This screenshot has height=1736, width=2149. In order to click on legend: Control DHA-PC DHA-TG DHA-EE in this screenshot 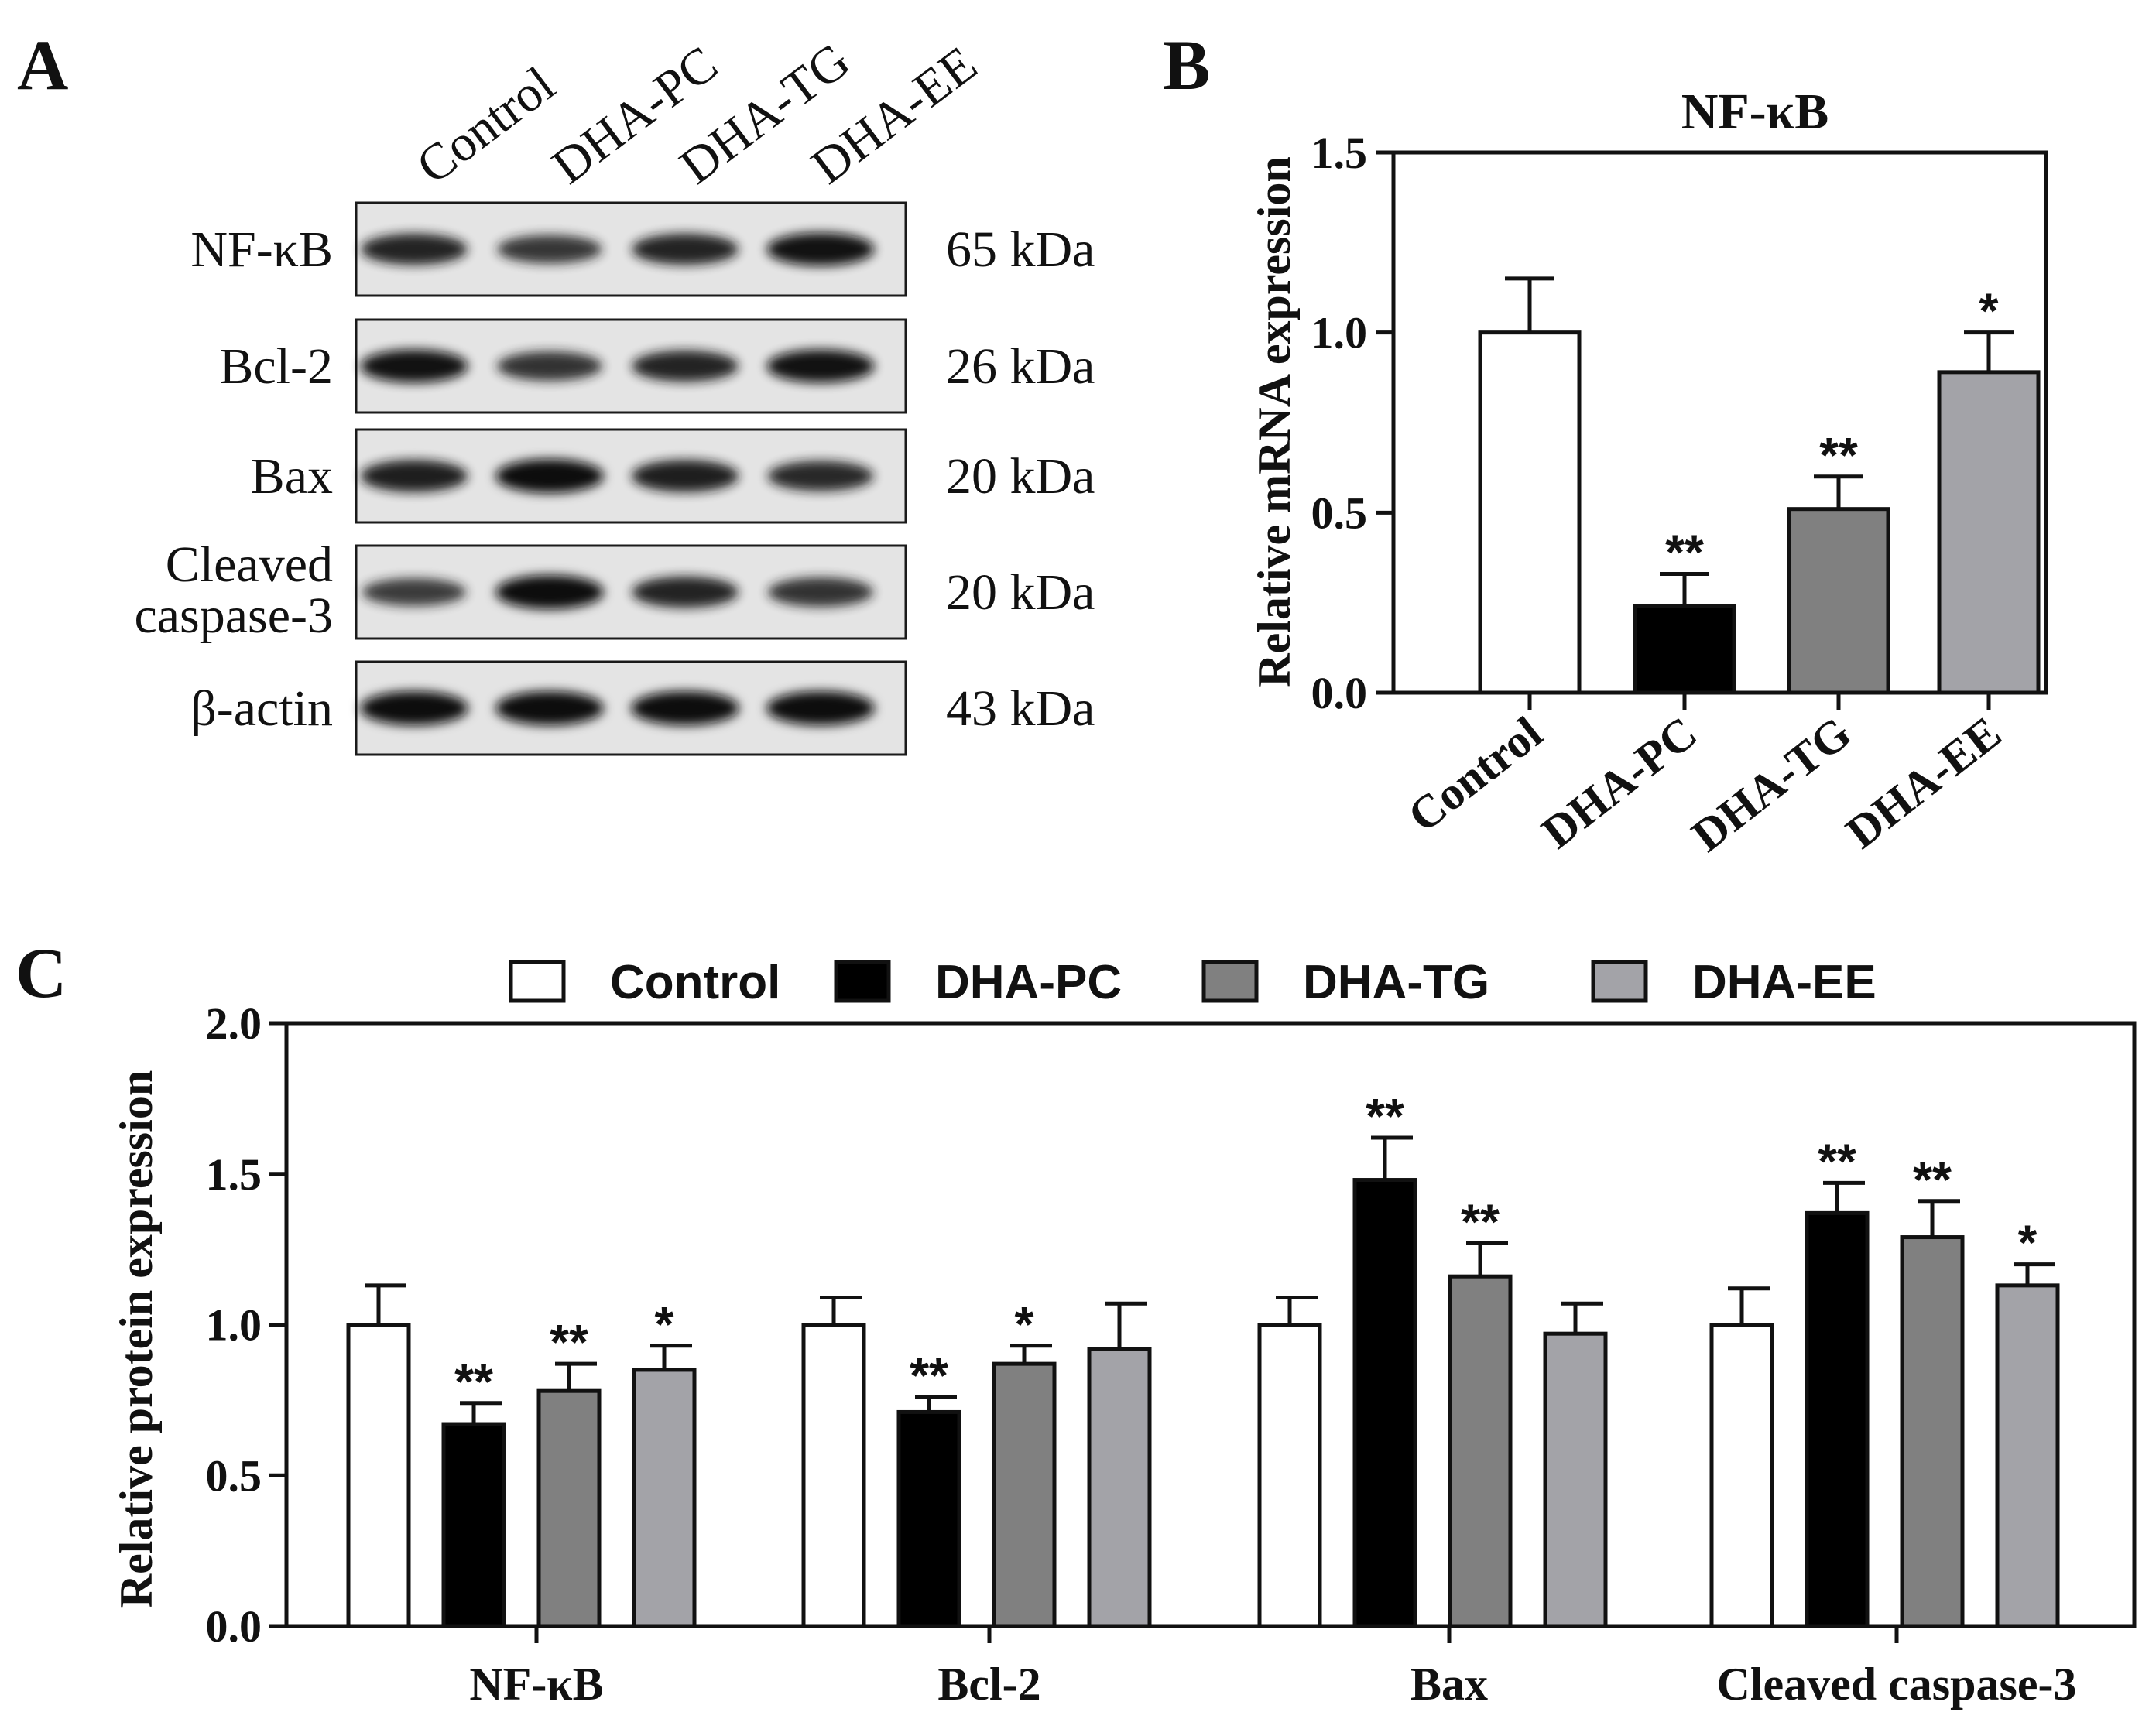, I will do `click(1193, 982)`.